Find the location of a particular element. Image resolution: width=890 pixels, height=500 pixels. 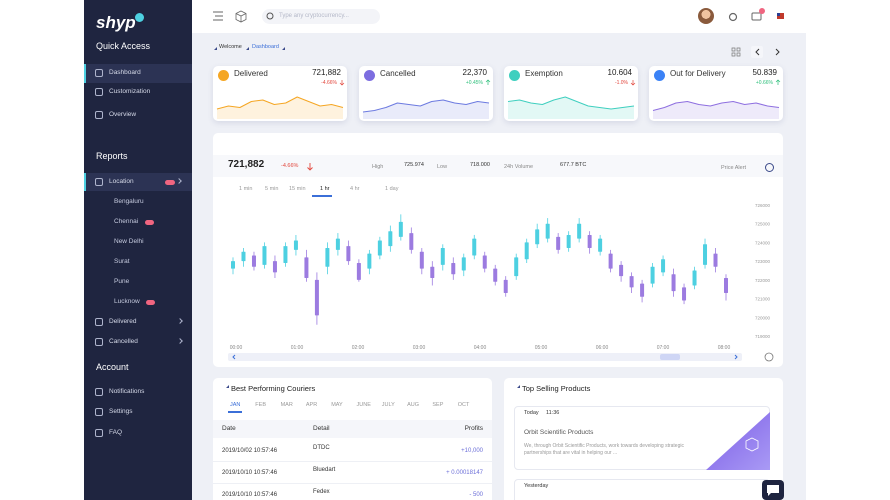

month-tab: FEB is located at coordinates (260, 405).